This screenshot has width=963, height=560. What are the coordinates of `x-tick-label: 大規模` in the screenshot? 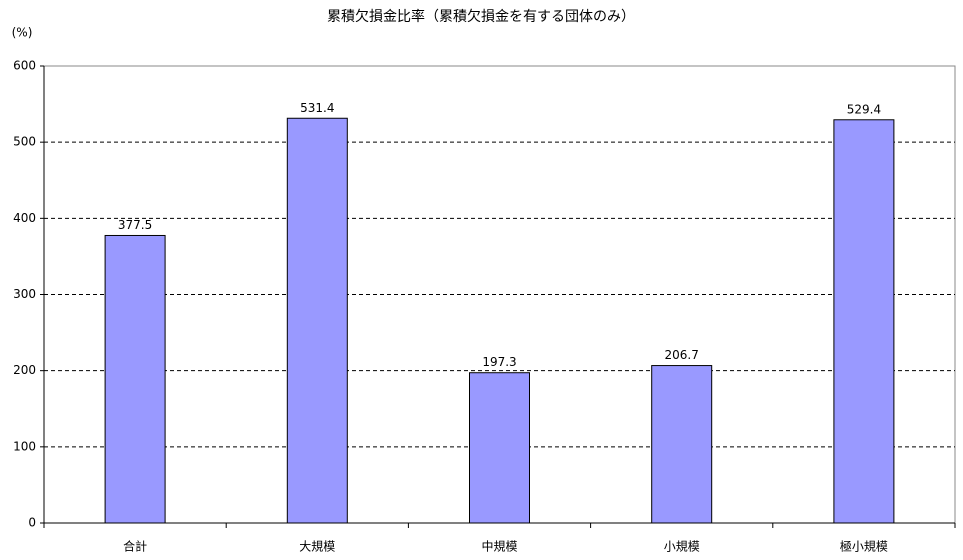 It's located at (317, 546).